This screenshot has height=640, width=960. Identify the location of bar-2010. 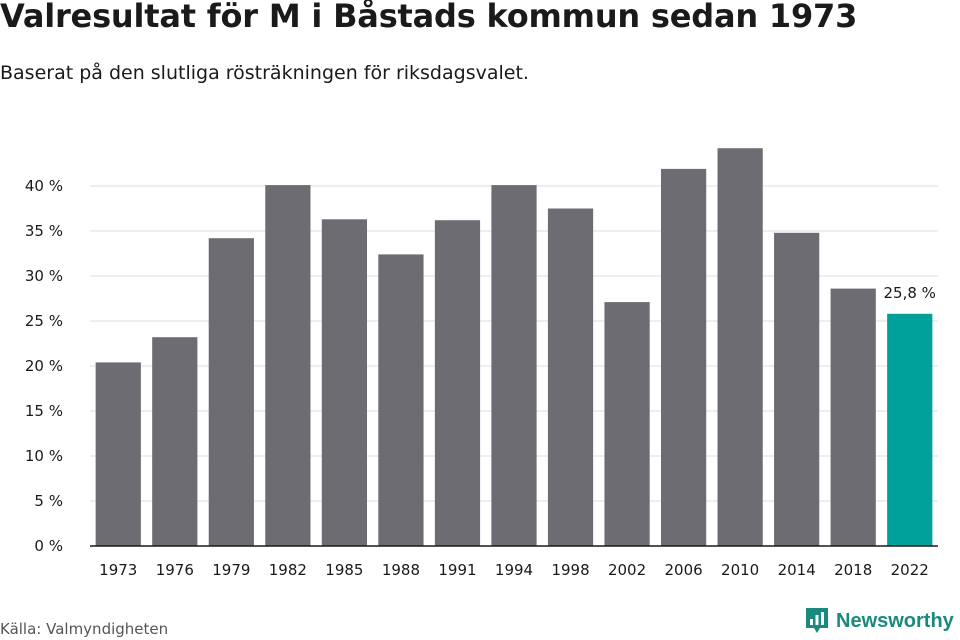
(740, 347).